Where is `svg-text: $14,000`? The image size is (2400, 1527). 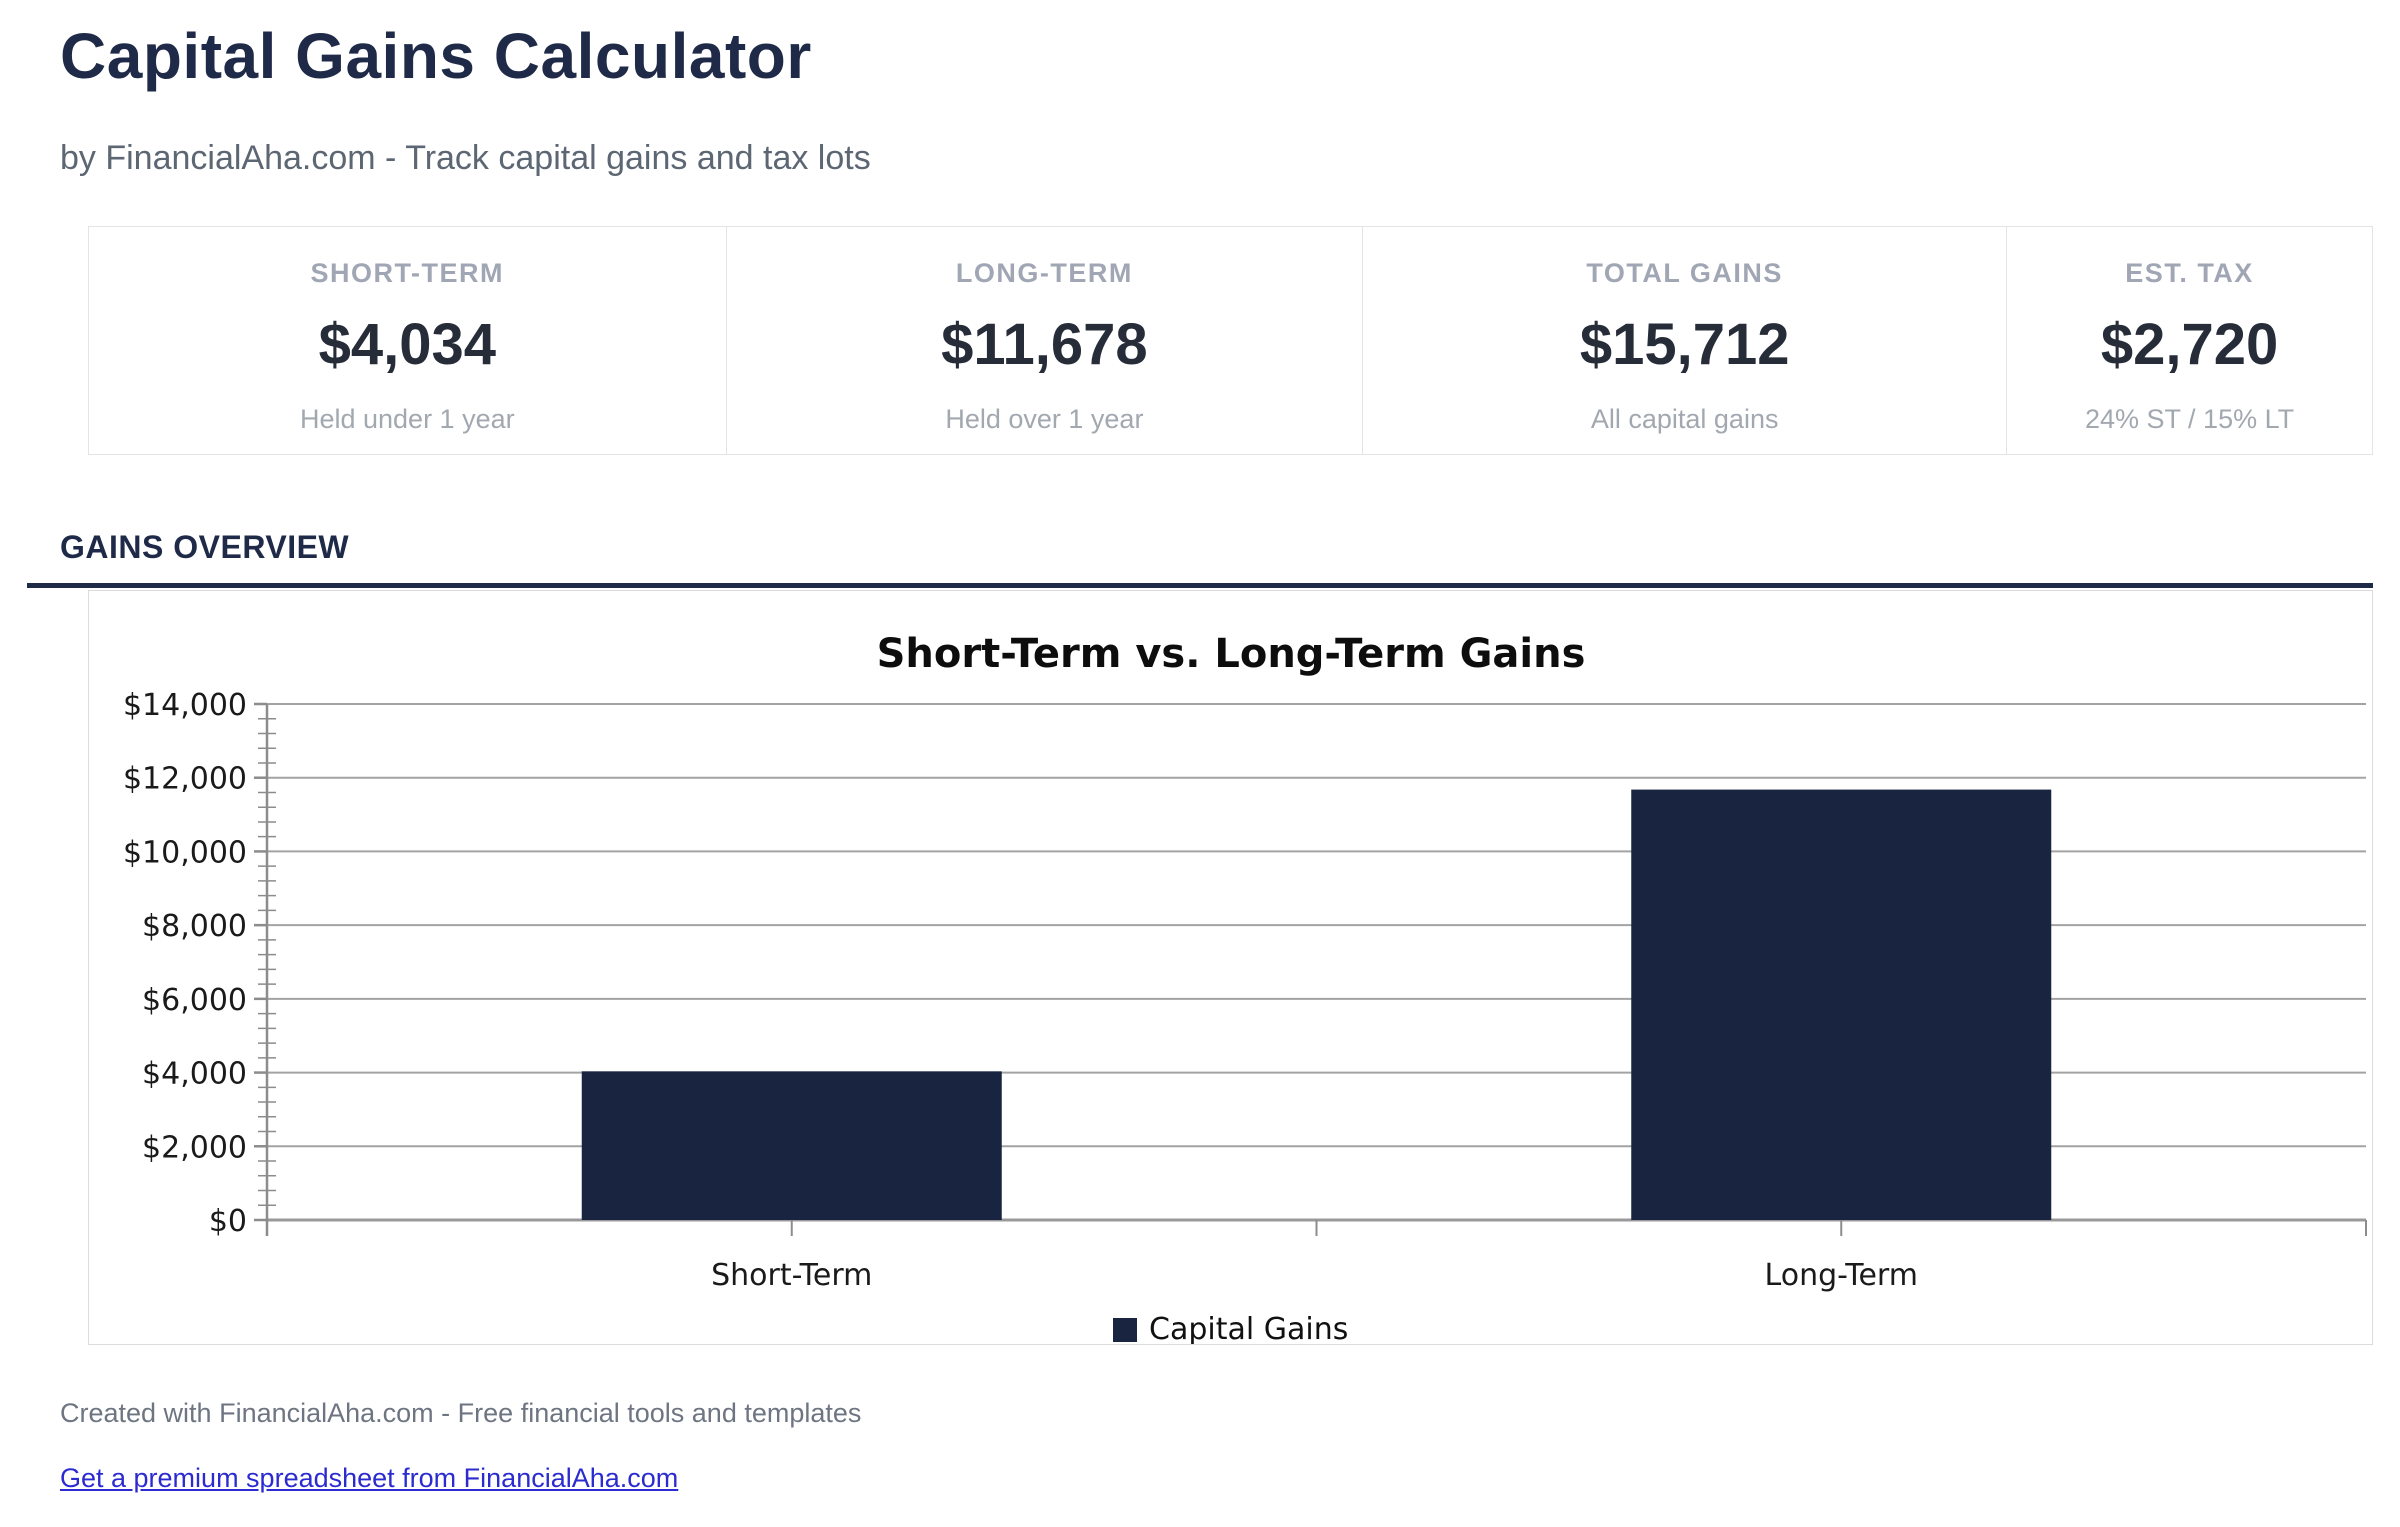 svg-text: $14,000 is located at coordinates (185, 705).